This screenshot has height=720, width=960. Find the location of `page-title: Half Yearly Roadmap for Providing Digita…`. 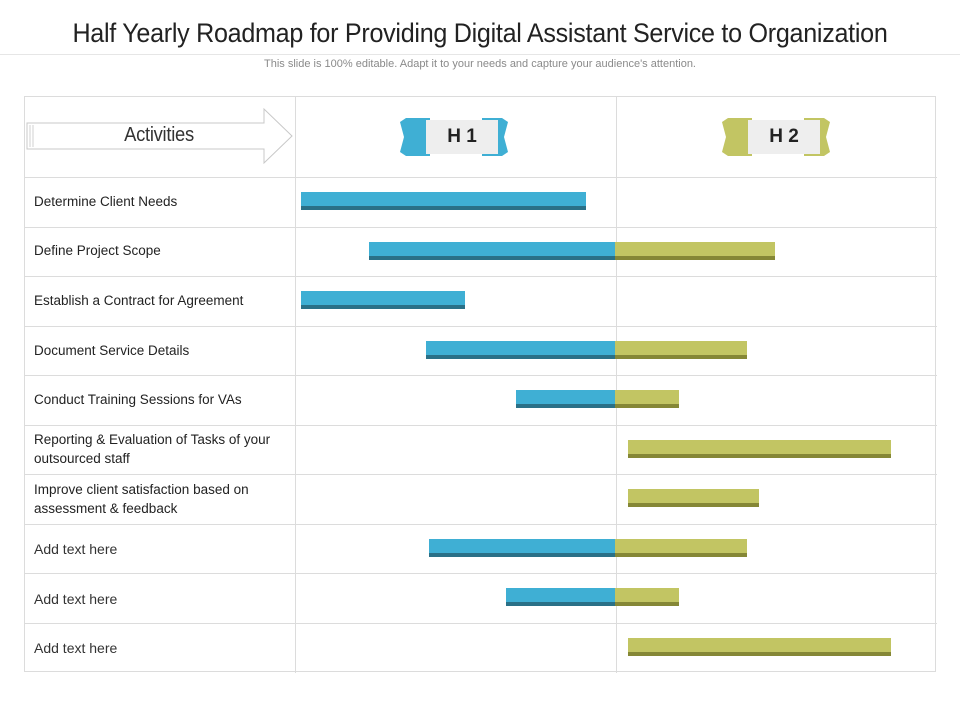

page-title: Half Yearly Roadmap for Providing Digita… is located at coordinates (480, 33).